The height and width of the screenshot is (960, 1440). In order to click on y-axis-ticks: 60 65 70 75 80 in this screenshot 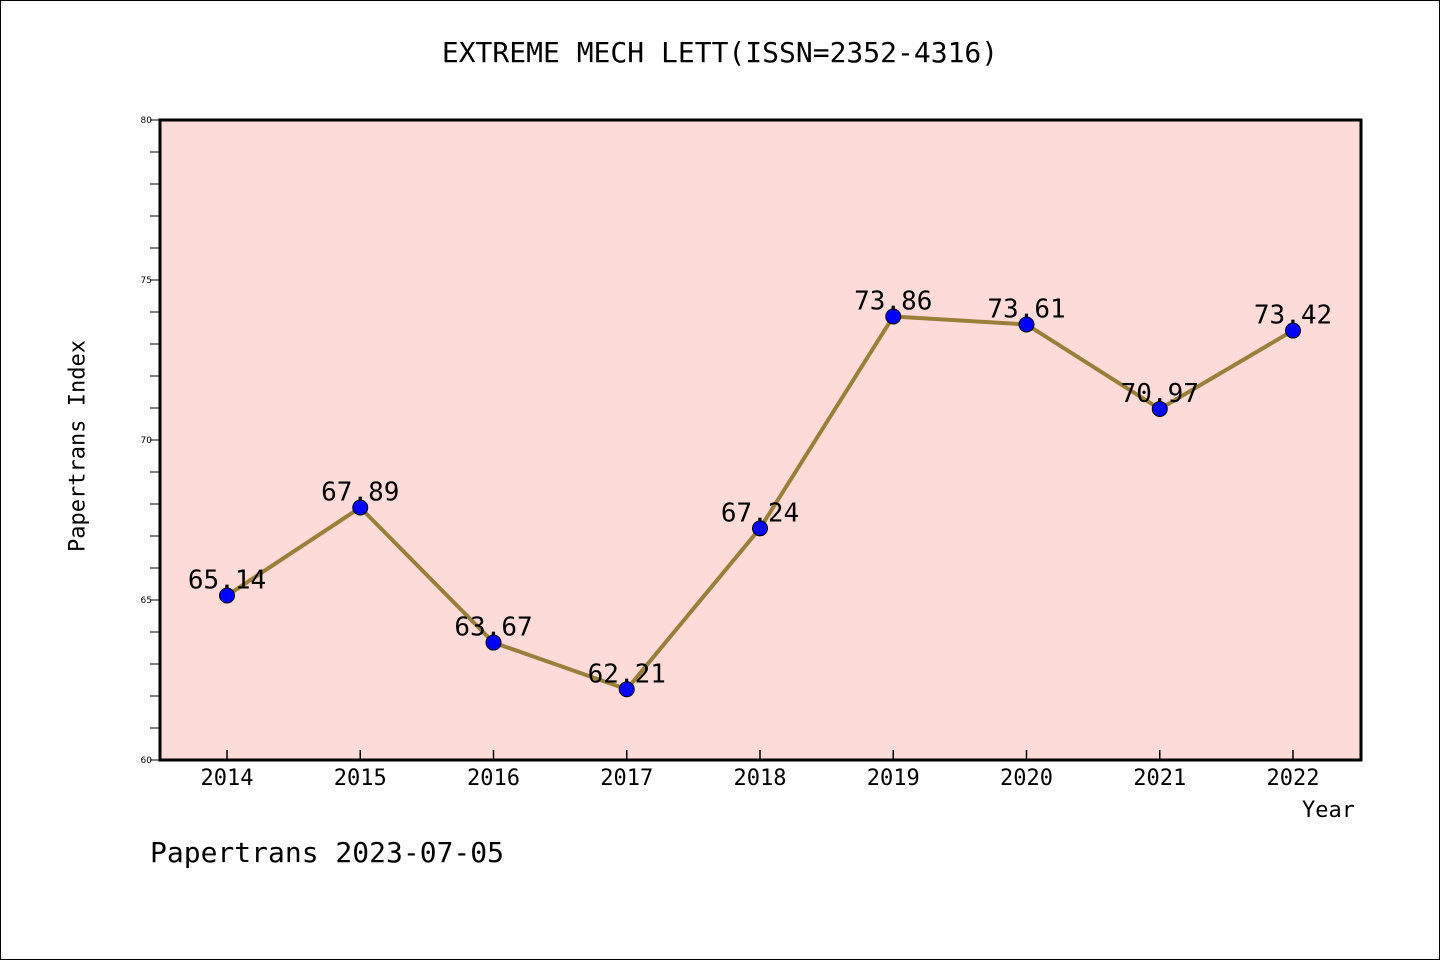, I will do `click(150, 441)`.